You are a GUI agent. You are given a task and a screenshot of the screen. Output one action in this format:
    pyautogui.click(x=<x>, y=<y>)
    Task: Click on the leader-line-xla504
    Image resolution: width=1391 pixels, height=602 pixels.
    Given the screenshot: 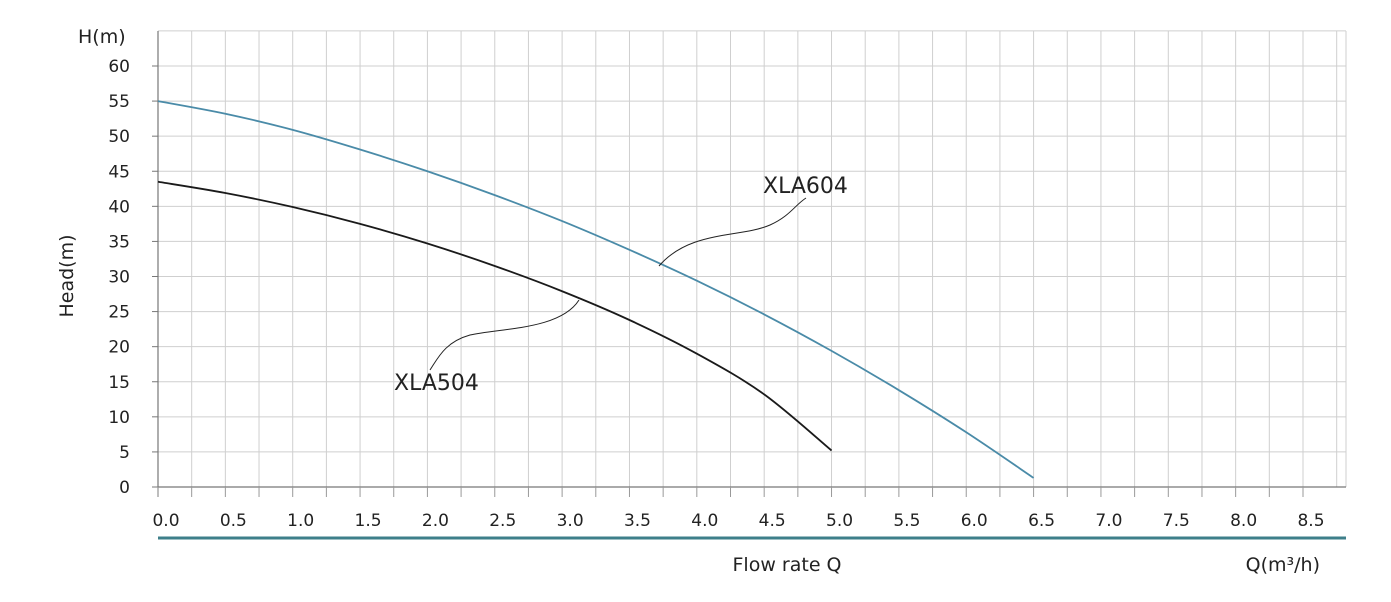 What is the action you would take?
    pyautogui.click(x=504, y=335)
    